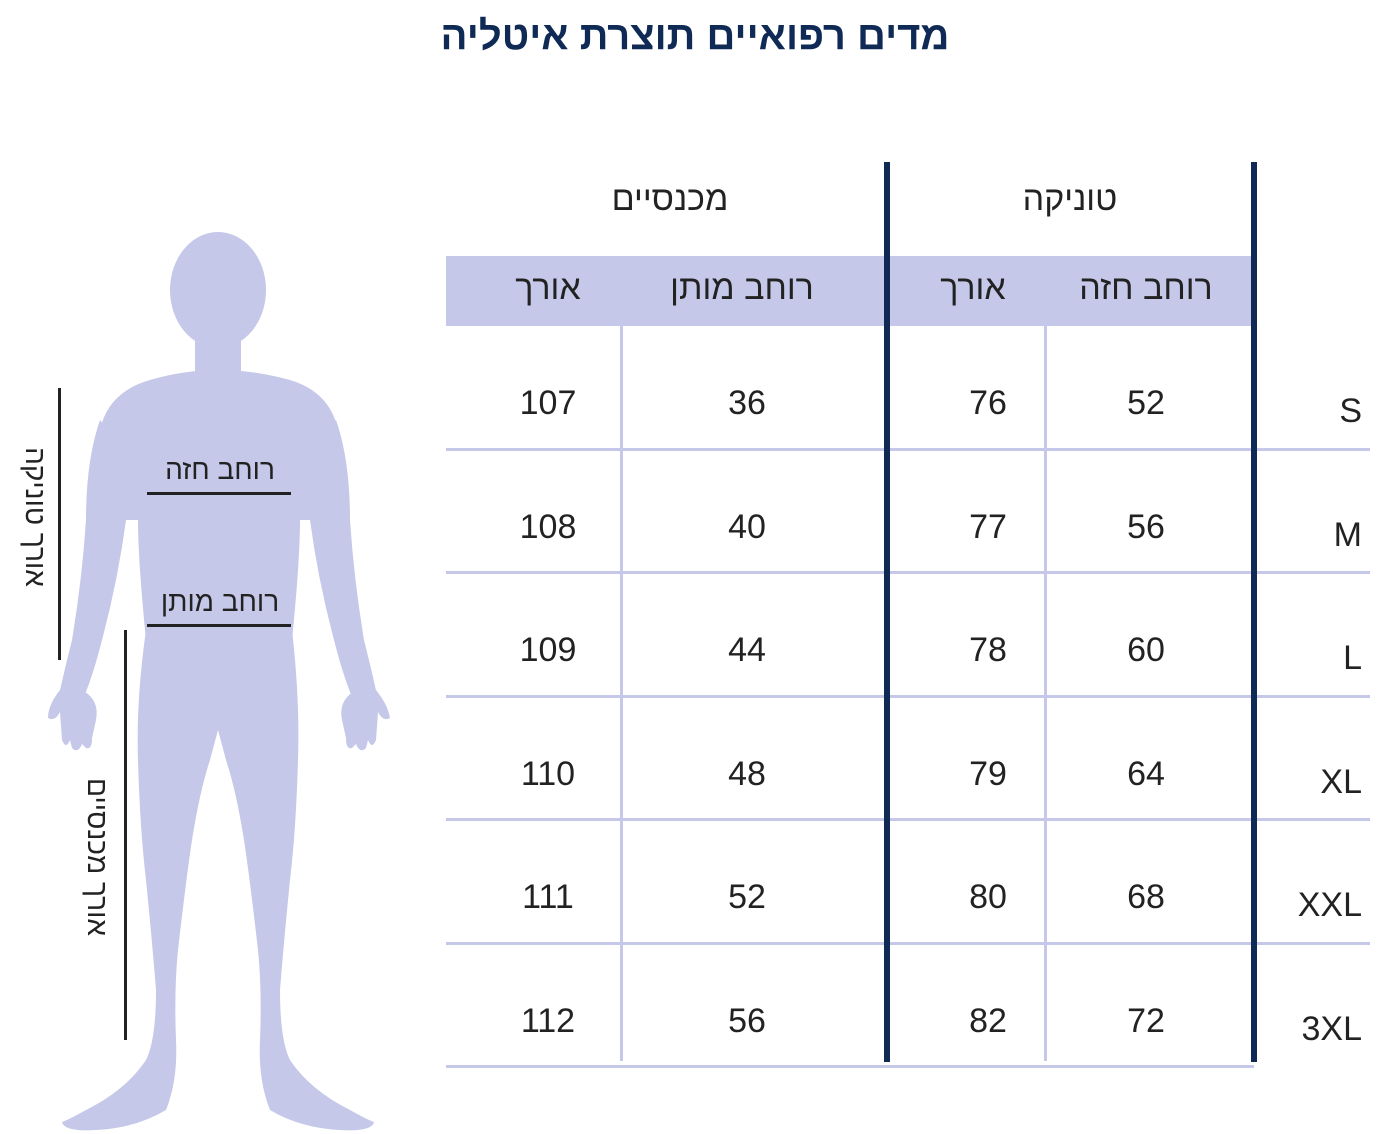  I want to click on size-label: M, so click(1347, 535).